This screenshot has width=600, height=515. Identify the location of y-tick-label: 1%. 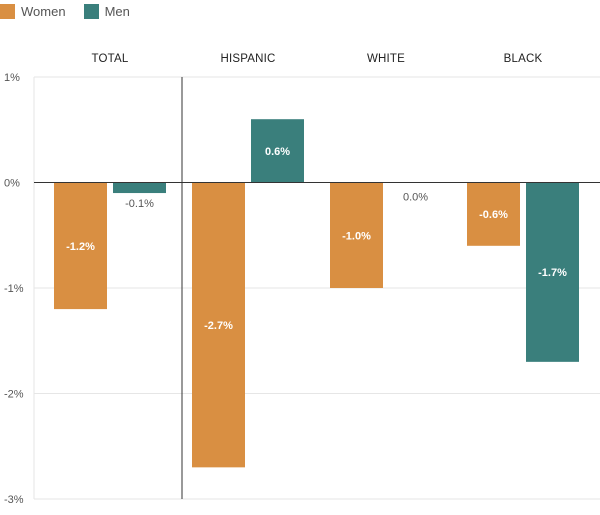
(12, 78).